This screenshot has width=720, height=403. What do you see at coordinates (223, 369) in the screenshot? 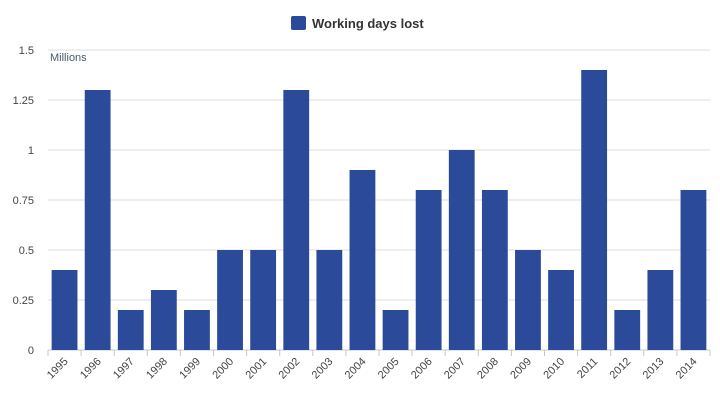
I see `x-tick-label: 2000` at bounding box center [223, 369].